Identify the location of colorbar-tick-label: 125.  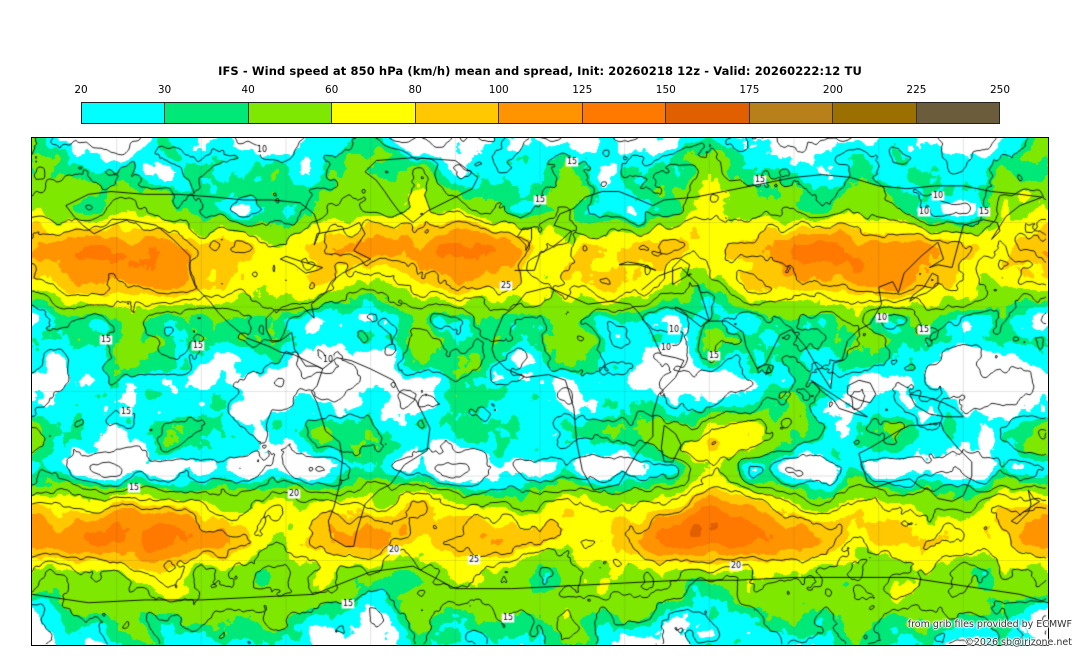
(582, 90).